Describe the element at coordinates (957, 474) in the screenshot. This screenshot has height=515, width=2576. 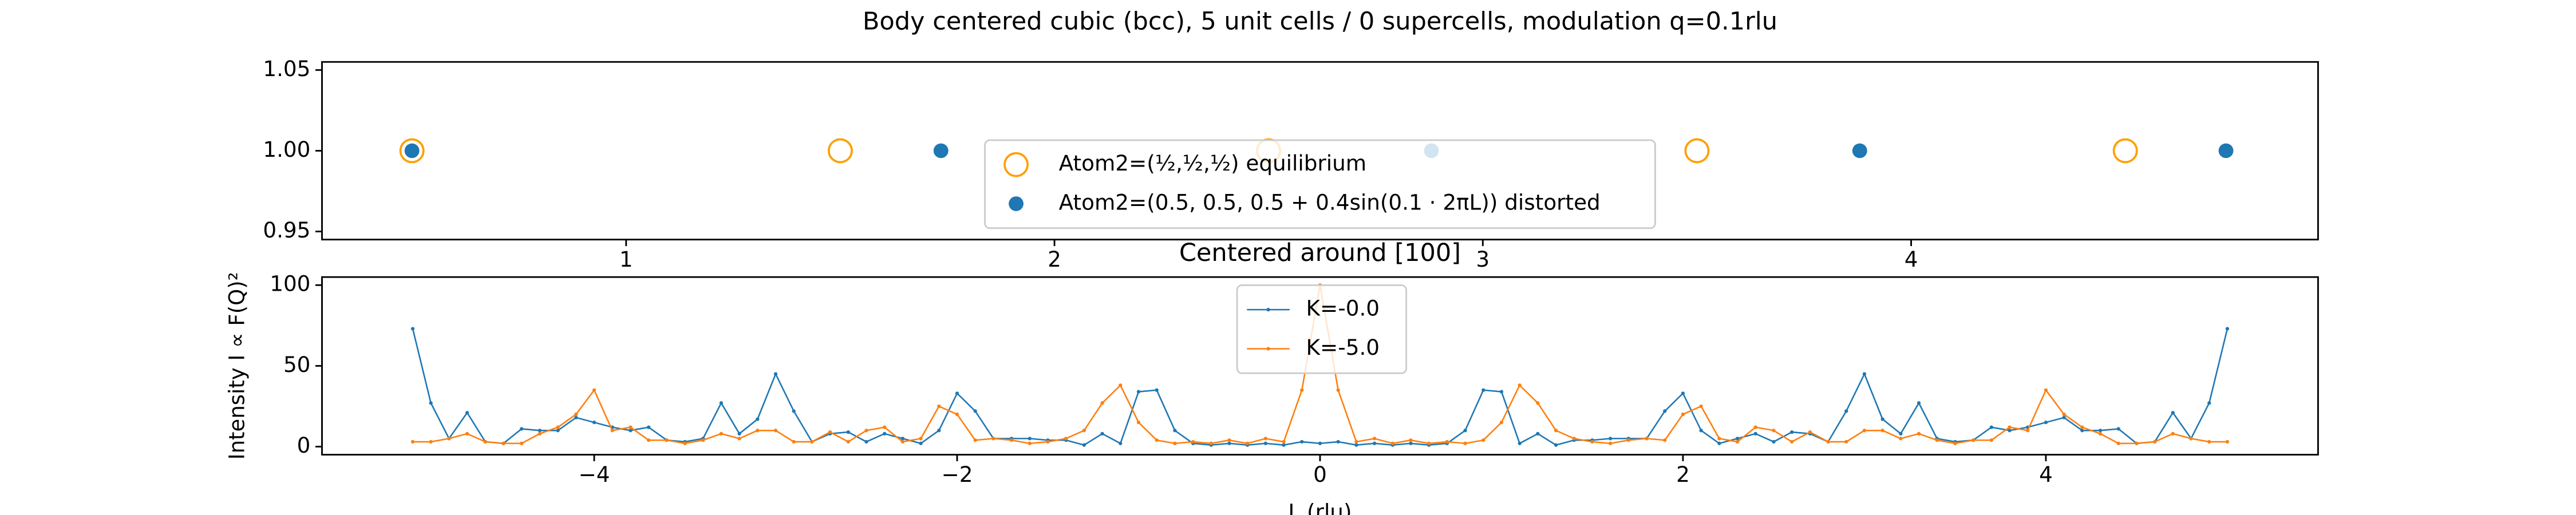
I see `x-tick-label: −2` at that location.